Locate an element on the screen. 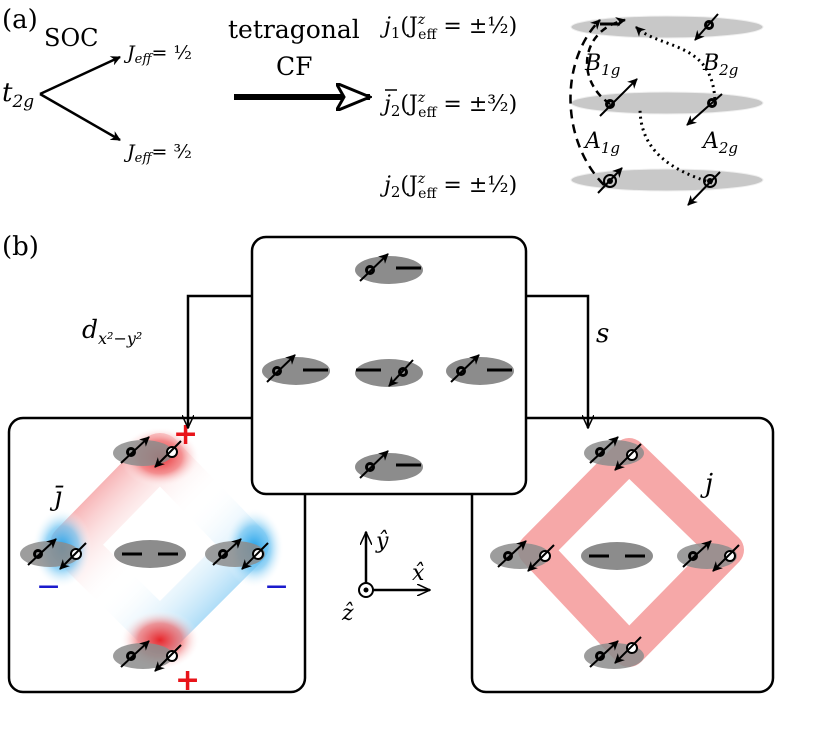 Image resolution: width=831 pixels, height=753 pixels. left-orbital-center is located at coordinates (150, 554).